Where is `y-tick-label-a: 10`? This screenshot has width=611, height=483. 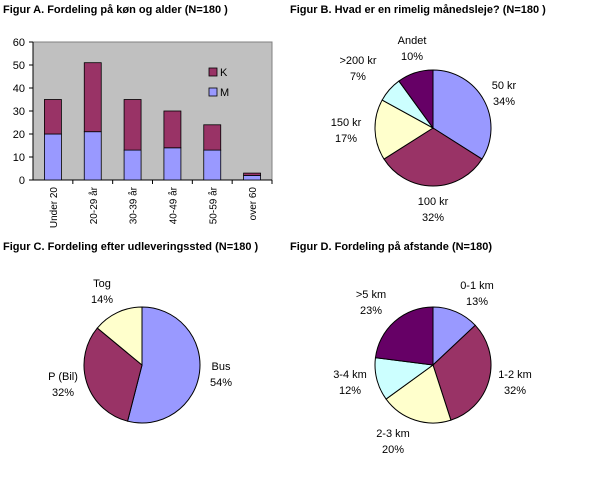
y-tick-label-a: 10 is located at coordinates (19, 158).